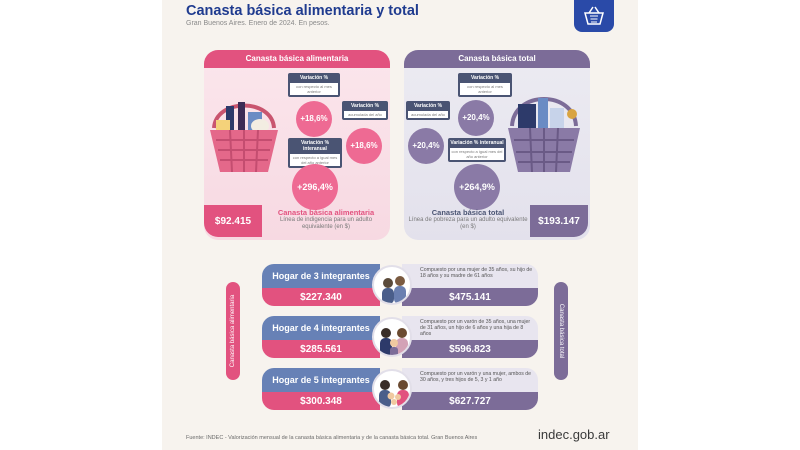 The width and height of the screenshot is (800, 450). What do you see at coordinates (594, 16) in the screenshot?
I see `basket-logo-icon` at bounding box center [594, 16].